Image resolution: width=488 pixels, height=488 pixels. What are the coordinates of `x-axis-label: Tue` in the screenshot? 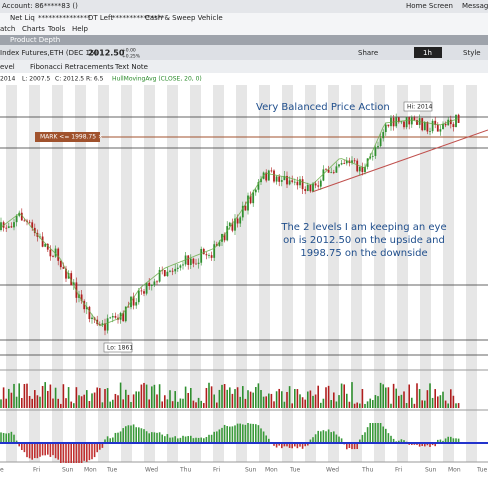 It's located at (482, 470).